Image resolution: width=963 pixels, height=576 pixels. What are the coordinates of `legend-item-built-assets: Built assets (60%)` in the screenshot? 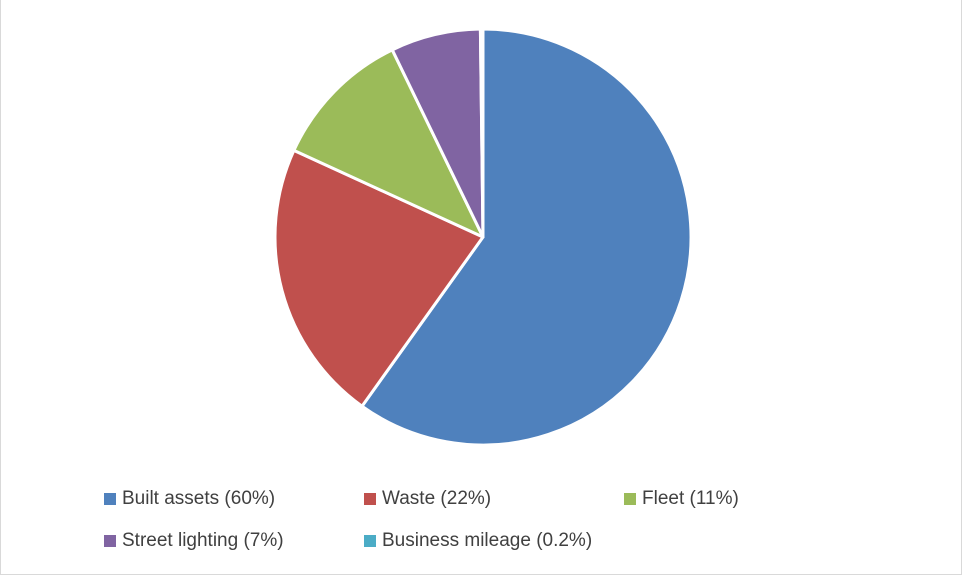 It's located at (189, 499).